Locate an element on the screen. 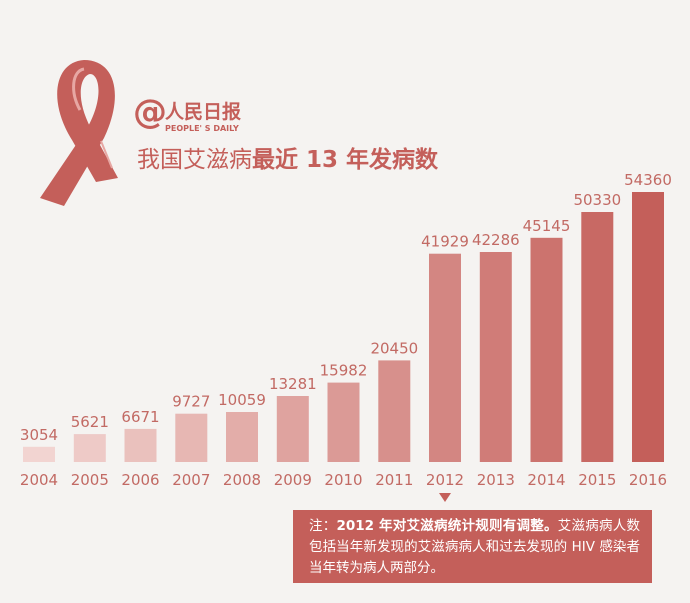 The height and width of the screenshot is (603, 690). chart-title: 我国艾滋病最近 13 年发病数 is located at coordinates (288, 159).